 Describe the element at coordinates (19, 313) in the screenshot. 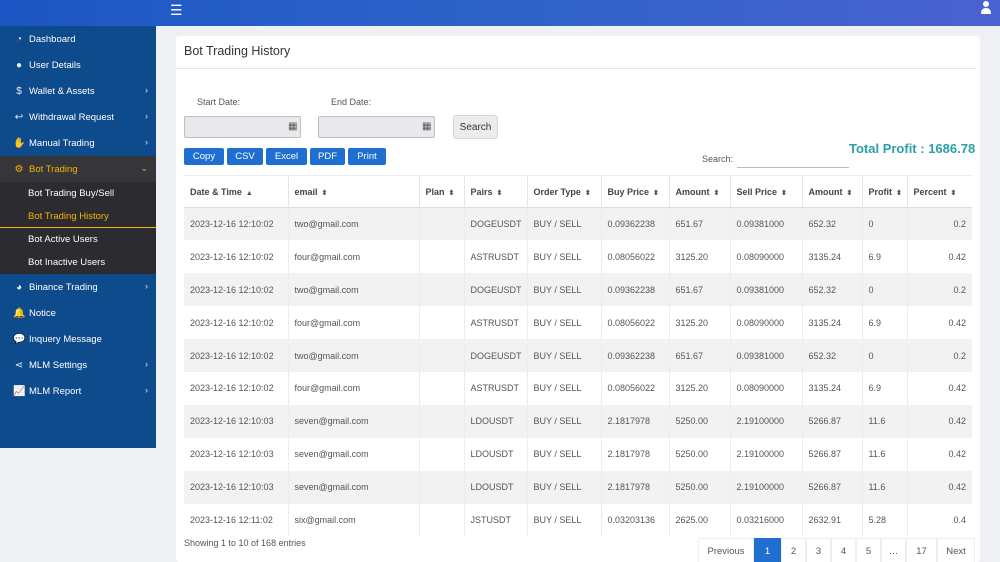

I see `bell-icon: 🔔` at that location.